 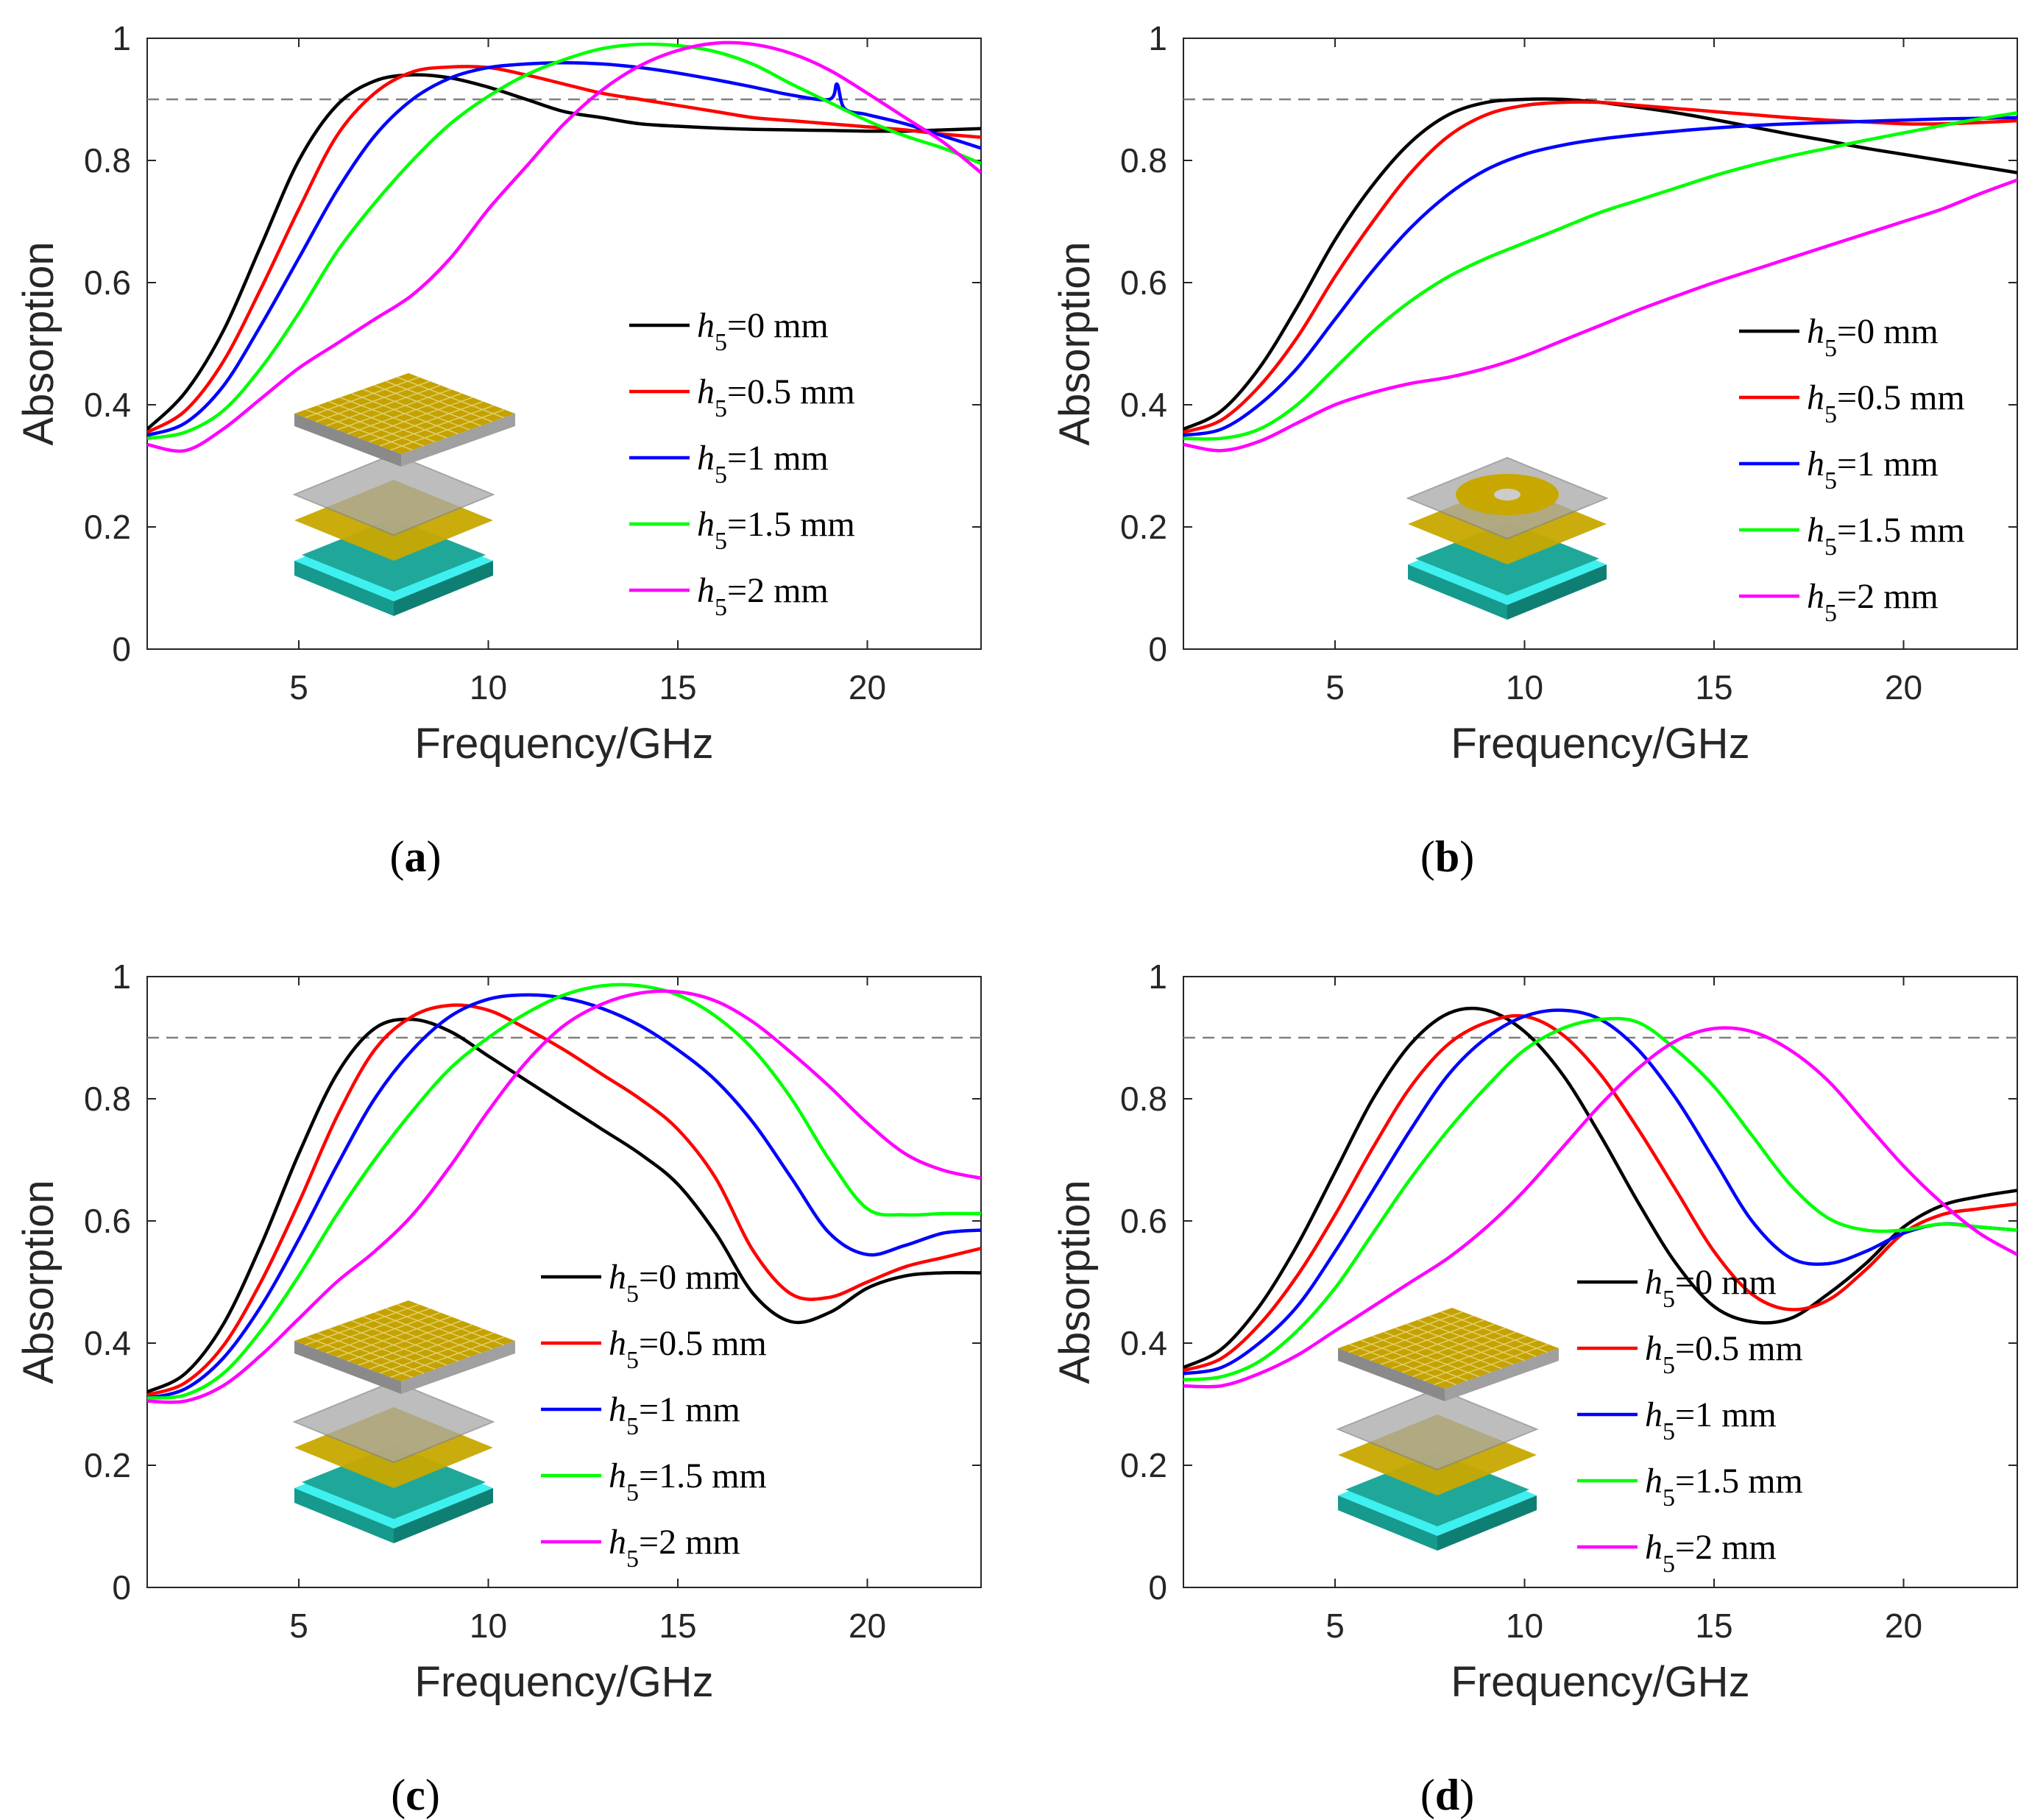 What do you see at coordinates (1888, 464) in the screenshot?
I see `legend-value: =1 mm` at bounding box center [1888, 464].